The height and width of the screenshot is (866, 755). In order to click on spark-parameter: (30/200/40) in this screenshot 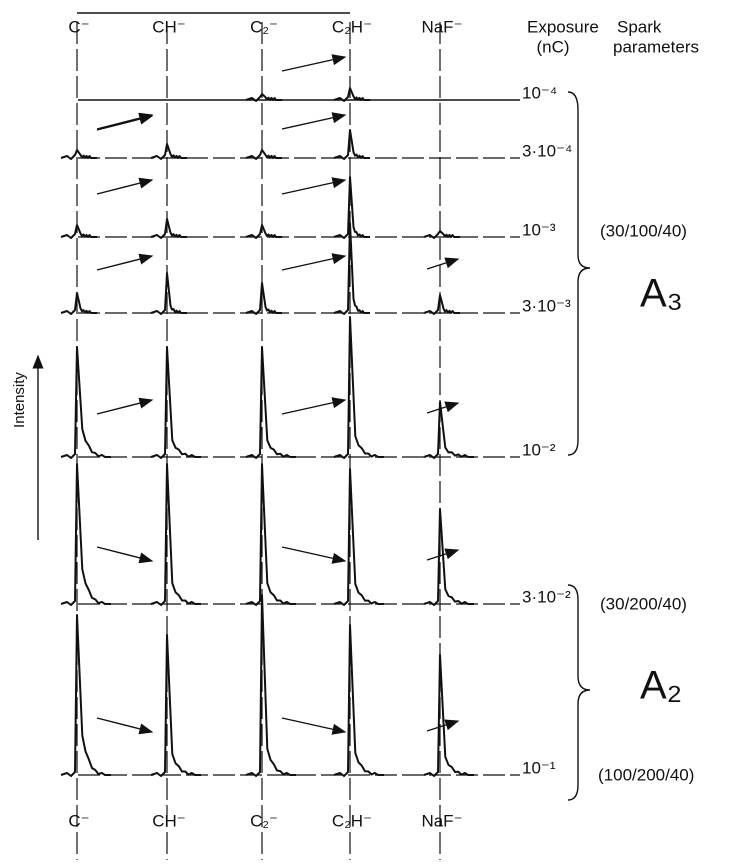, I will do `click(643, 603)`.